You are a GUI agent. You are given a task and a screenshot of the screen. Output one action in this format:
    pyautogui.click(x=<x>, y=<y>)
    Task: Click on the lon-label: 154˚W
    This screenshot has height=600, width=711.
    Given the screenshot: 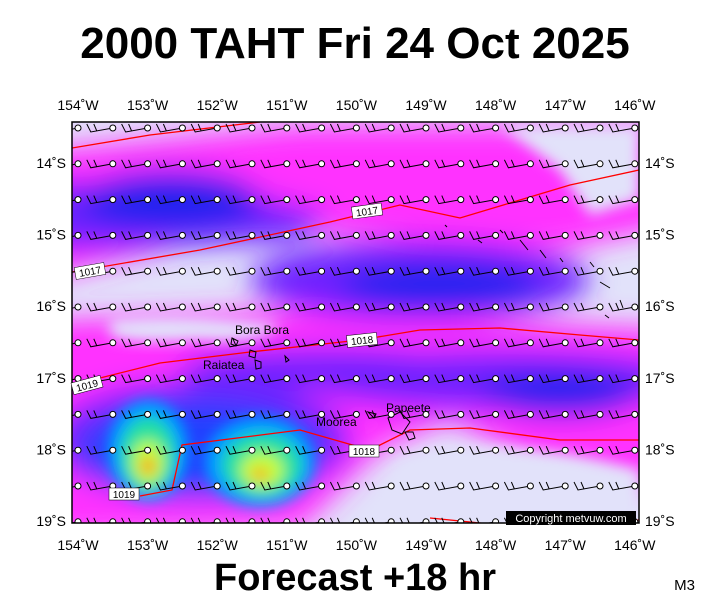 What is the action you would take?
    pyautogui.click(x=78, y=105)
    